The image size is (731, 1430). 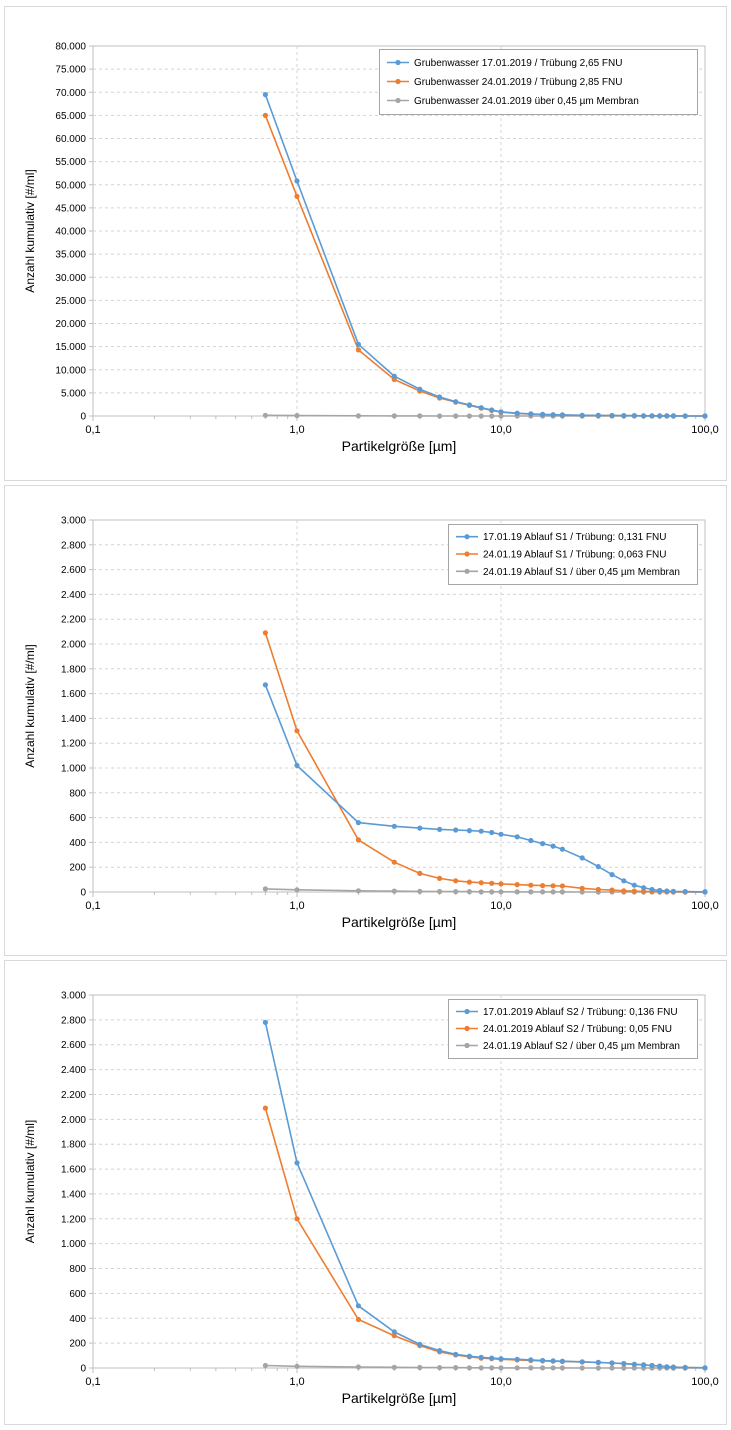 What do you see at coordinates (73, 669) in the screenshot?
I see `y-tick-label: 1.800` at bounding box center [73, 669].